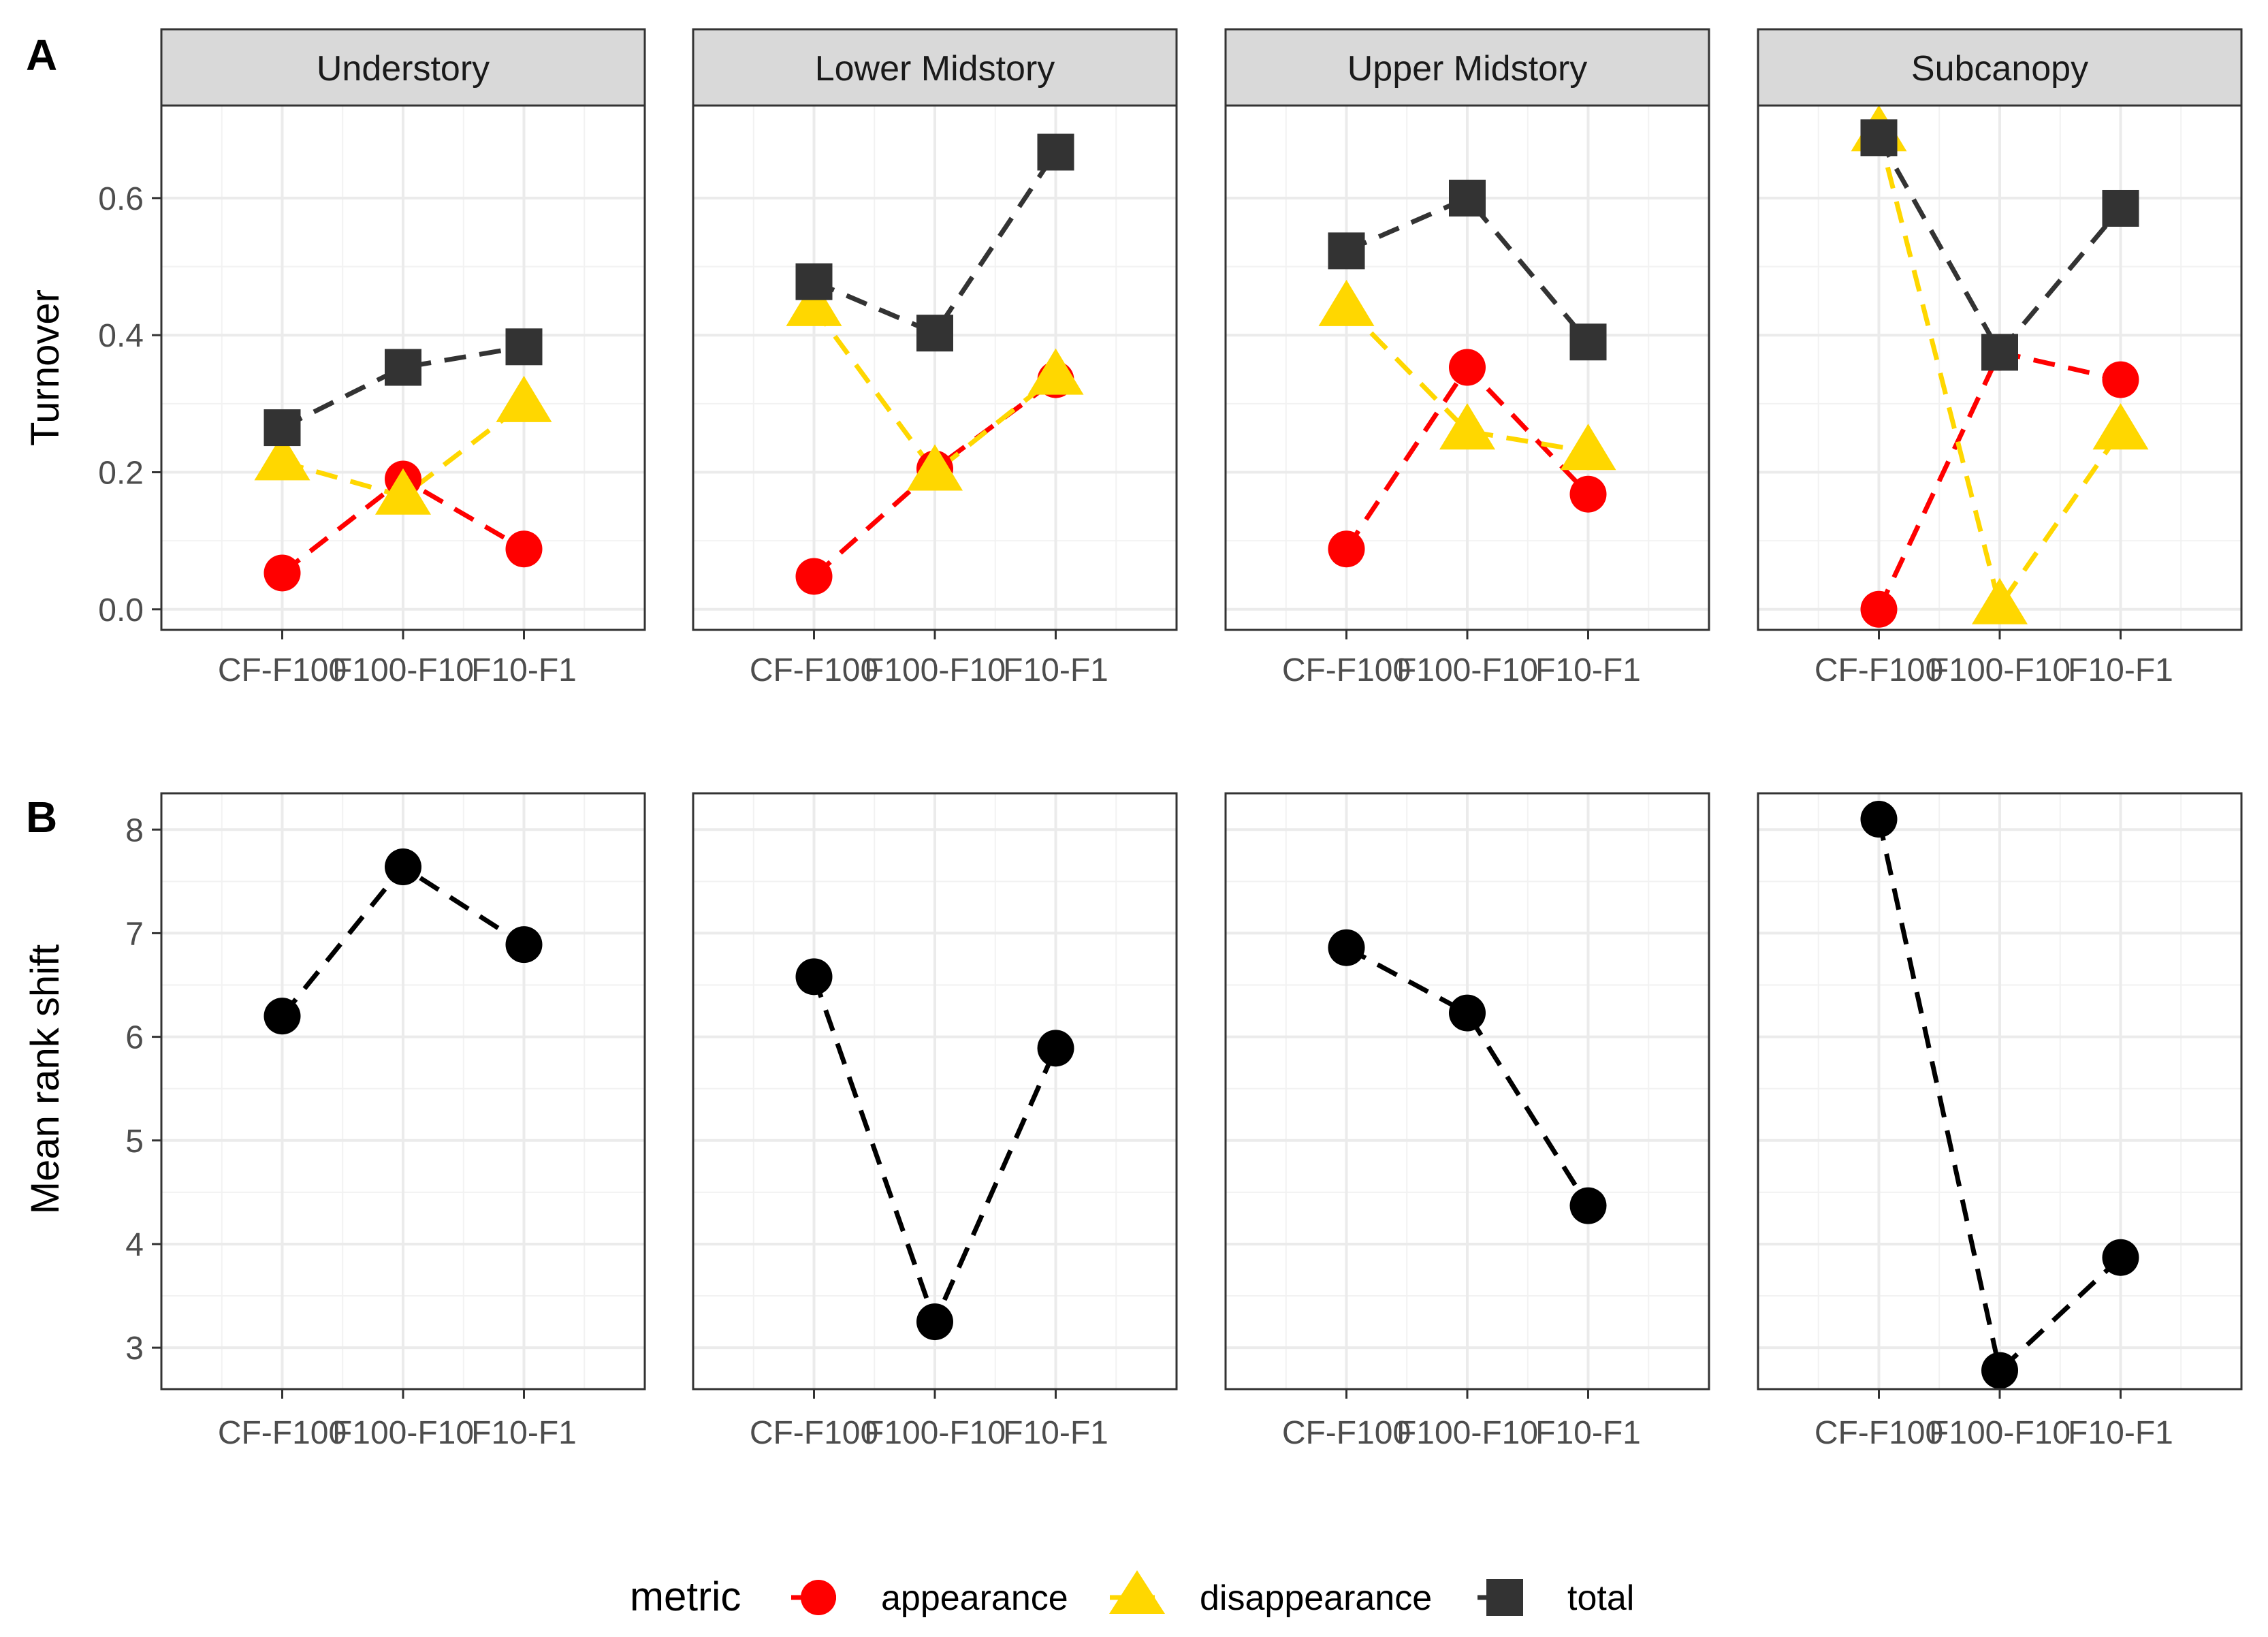 This screenshot has height=1637, width=2268. I want to click on point-subcanopy-total-f10-f1, so click(2120, 208).